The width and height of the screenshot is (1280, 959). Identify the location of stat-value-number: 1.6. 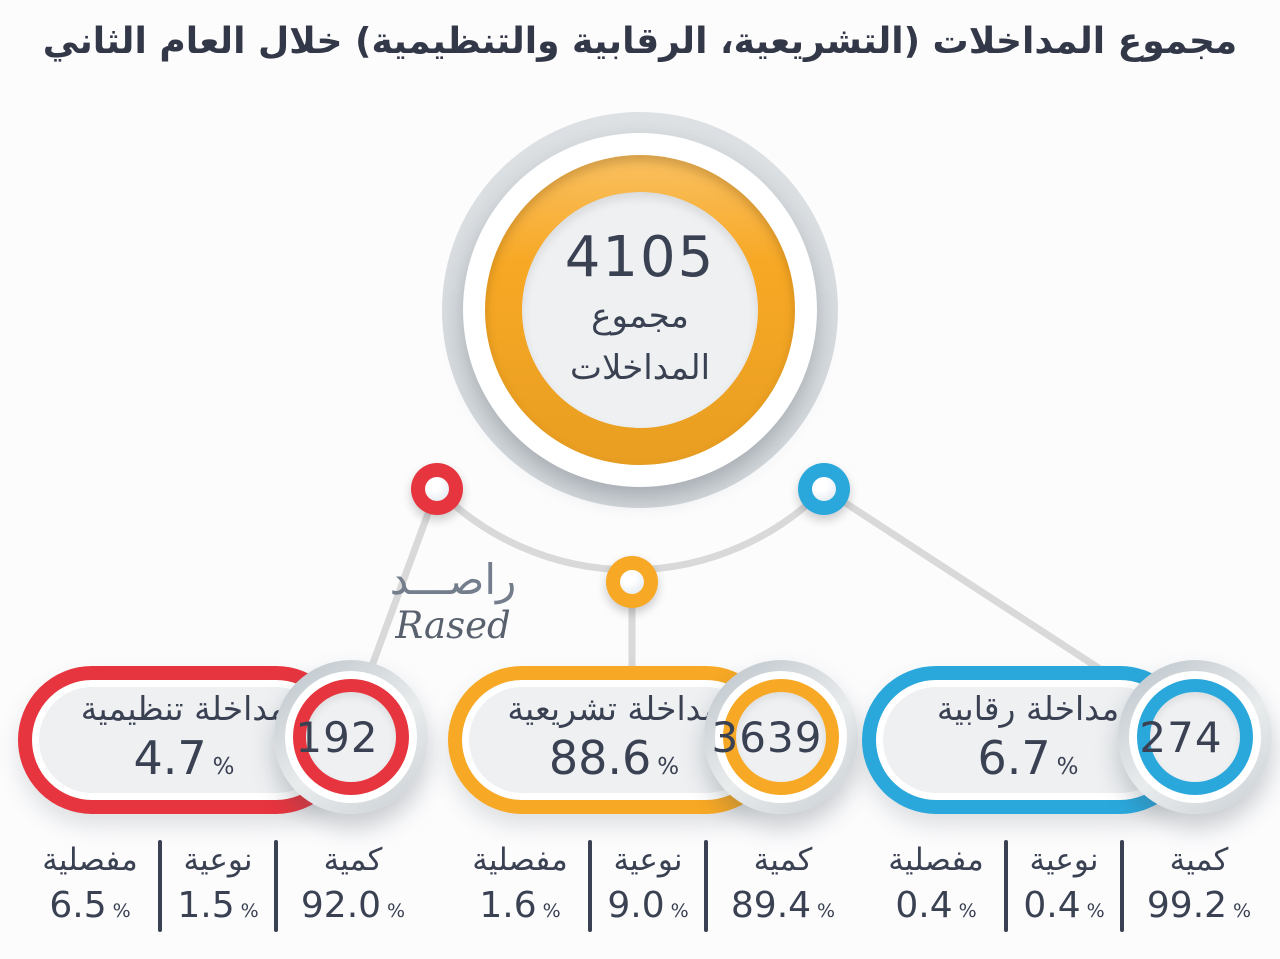
(508, 905).